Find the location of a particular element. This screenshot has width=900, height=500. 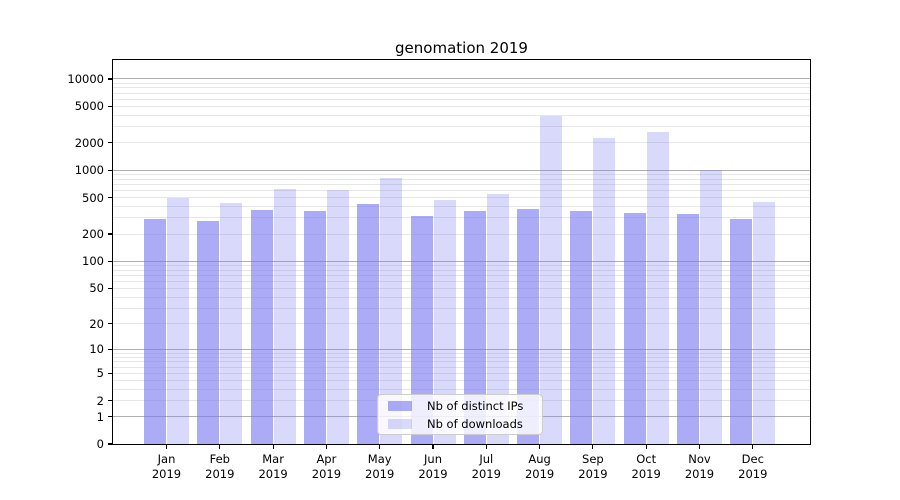

legend-item-distinct-ips: Nb of distinct IPs is located at coordinates (461, 406).